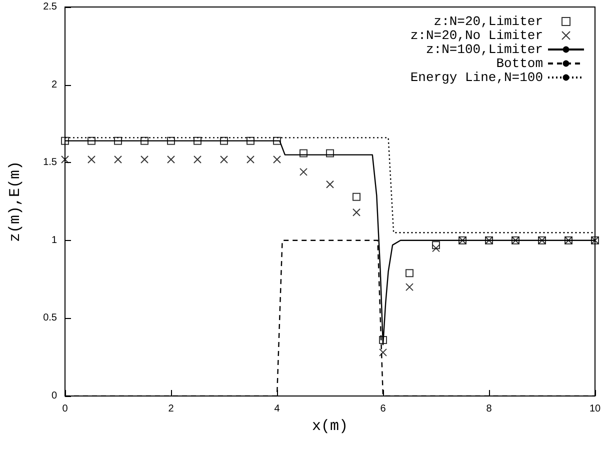  What do you see at coordinates (476, 35) in the screenshot?
I see `legend-label: z:N=20,No Limiter` at bounding box center [476, 35].